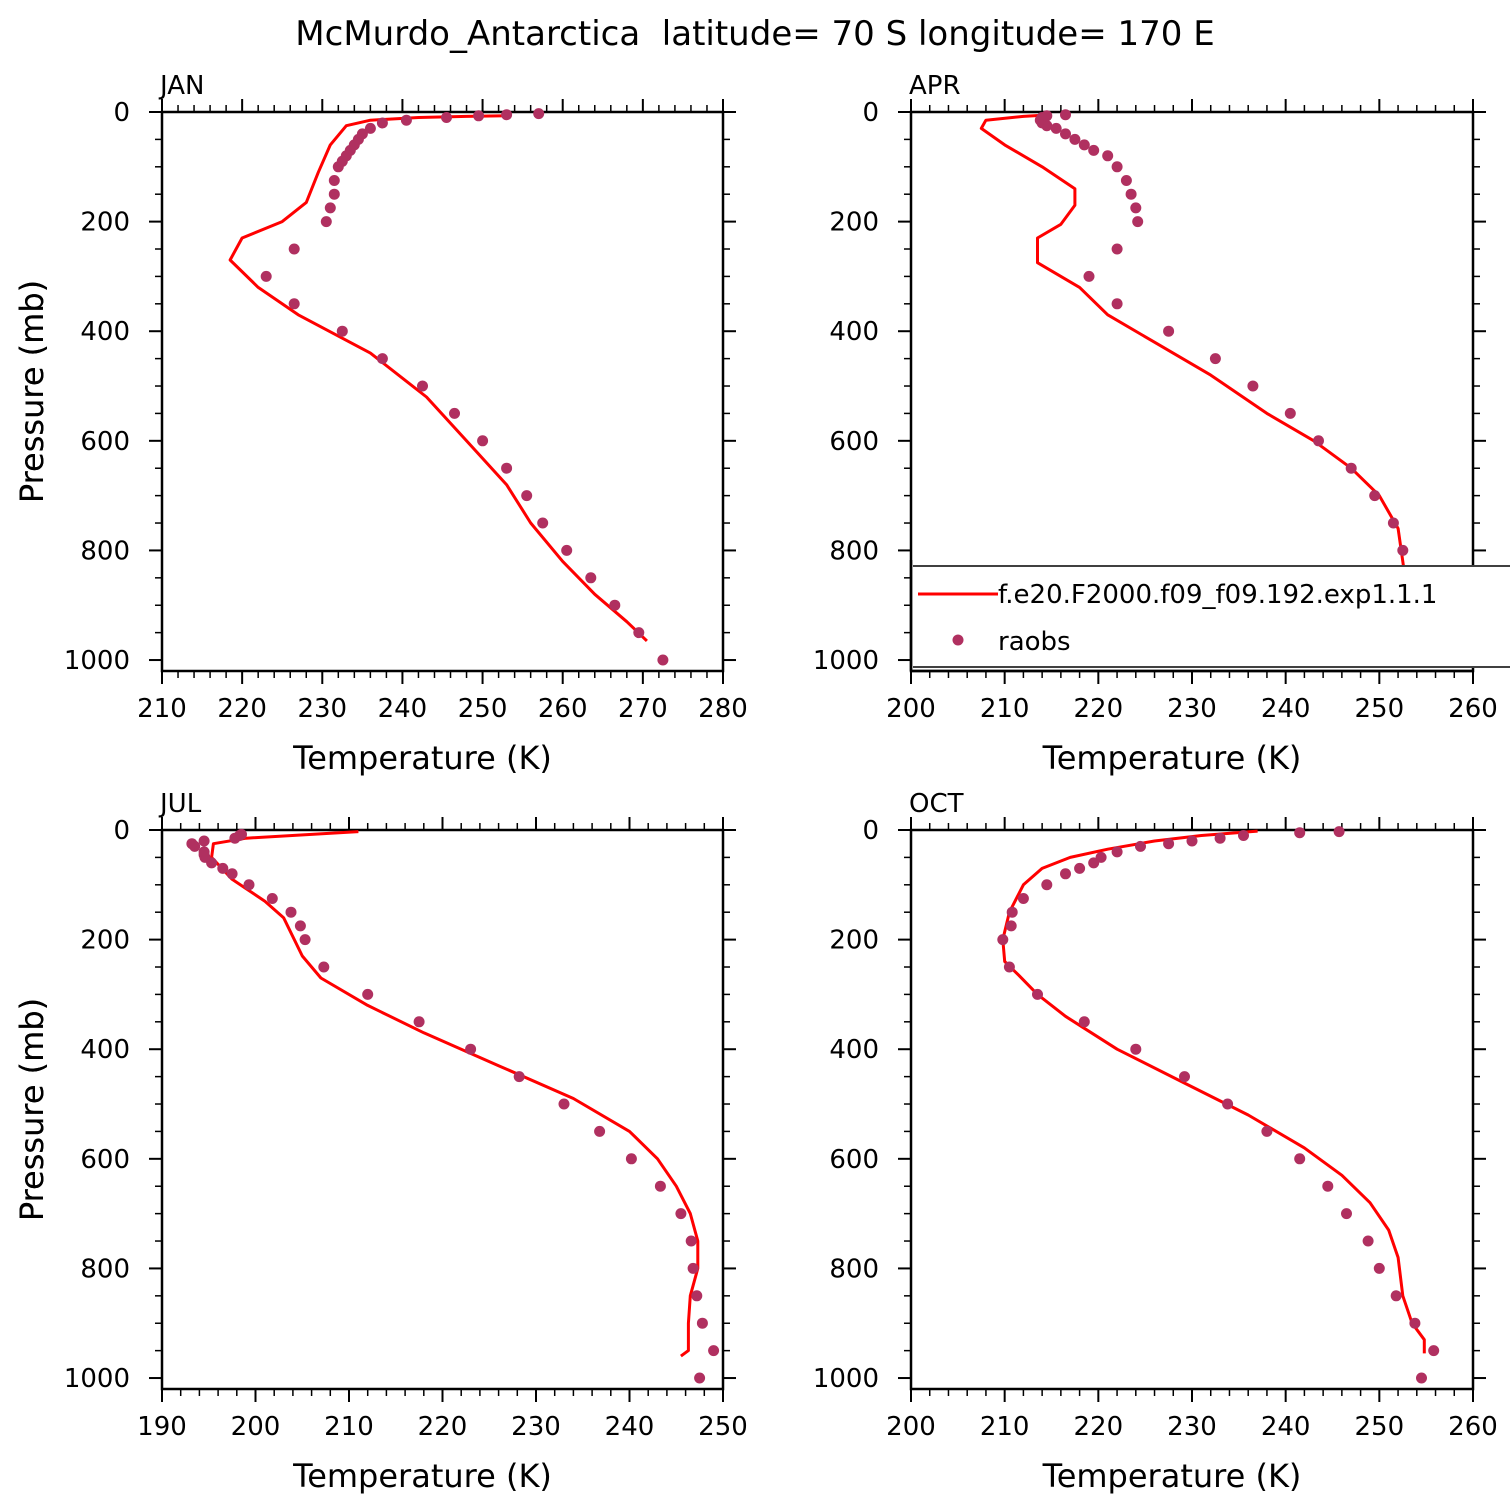 The height and width of the screenshot is (1510, 1510). What do you see at coordinates (870, 113) in the screenshot?
I see `y-tick-label: 0` at bounding box center [870, 113].